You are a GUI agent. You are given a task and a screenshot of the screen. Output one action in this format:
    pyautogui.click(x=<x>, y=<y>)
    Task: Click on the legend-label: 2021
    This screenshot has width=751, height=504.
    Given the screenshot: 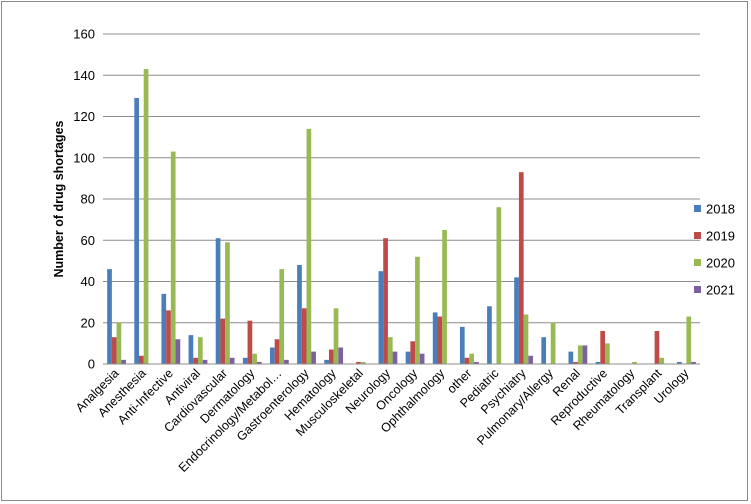 What is the action you would take?
    pyautogui.click(x=720, y=290)
    